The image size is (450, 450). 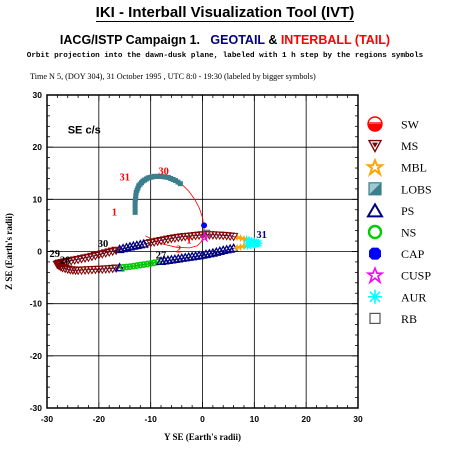 I want to click on legend-label: SW, so click(x=410, y=125).